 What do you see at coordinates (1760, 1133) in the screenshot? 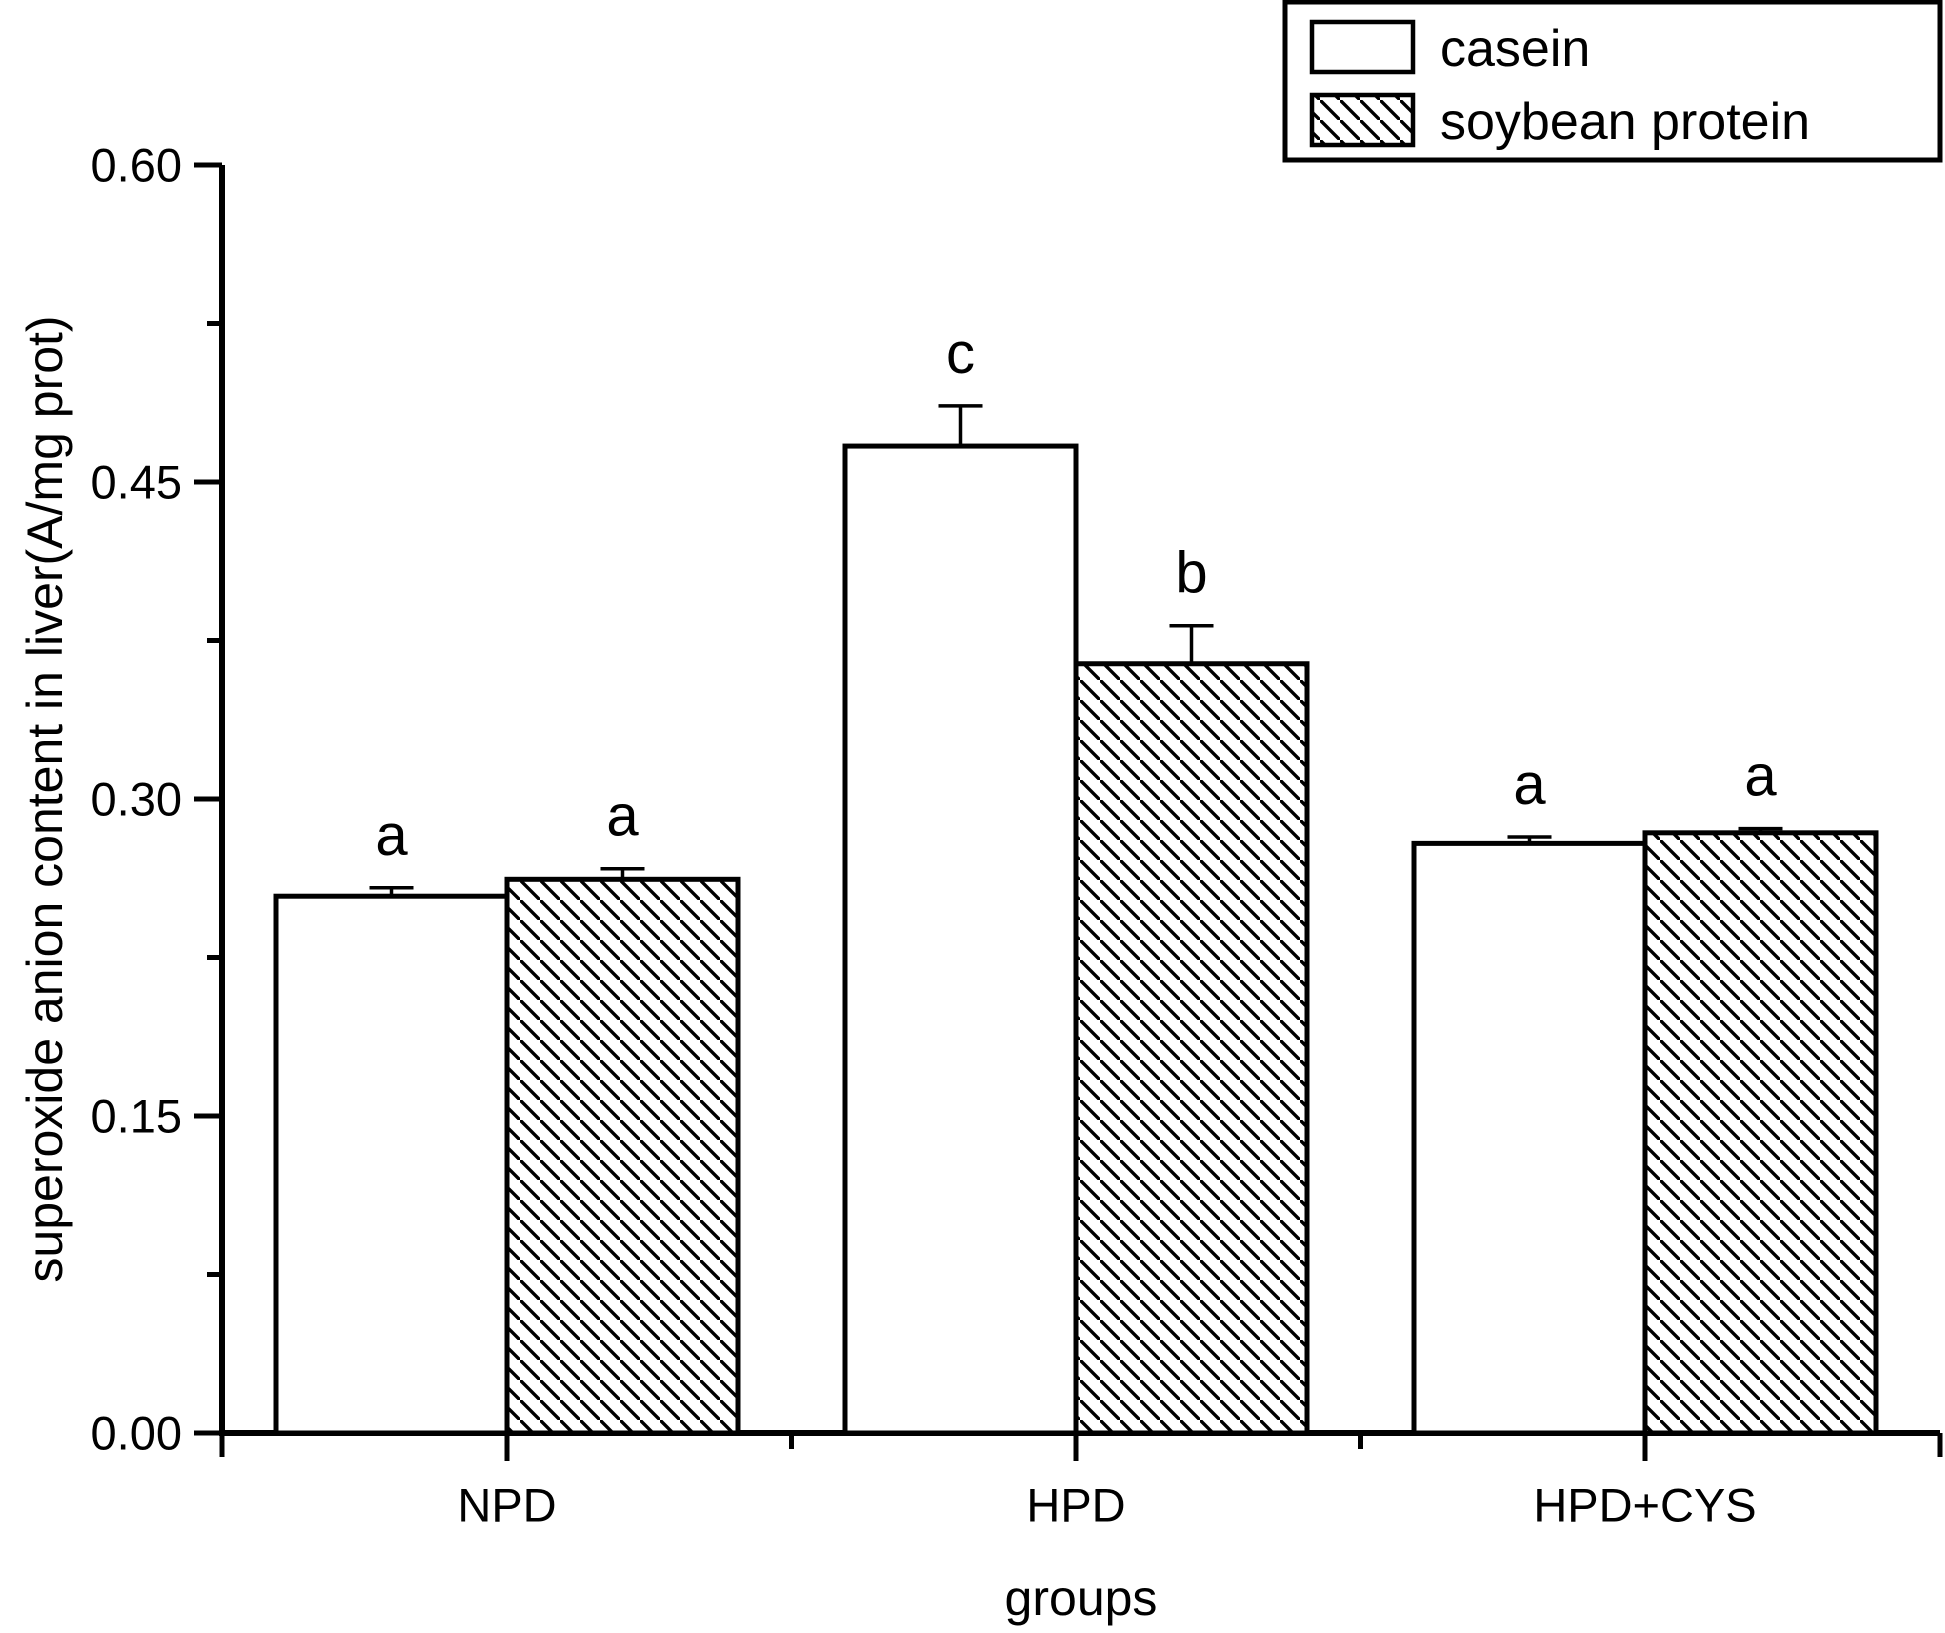
I see `bar-soybean-protein-hpd-cys` at bounding box center [1760, 1133].